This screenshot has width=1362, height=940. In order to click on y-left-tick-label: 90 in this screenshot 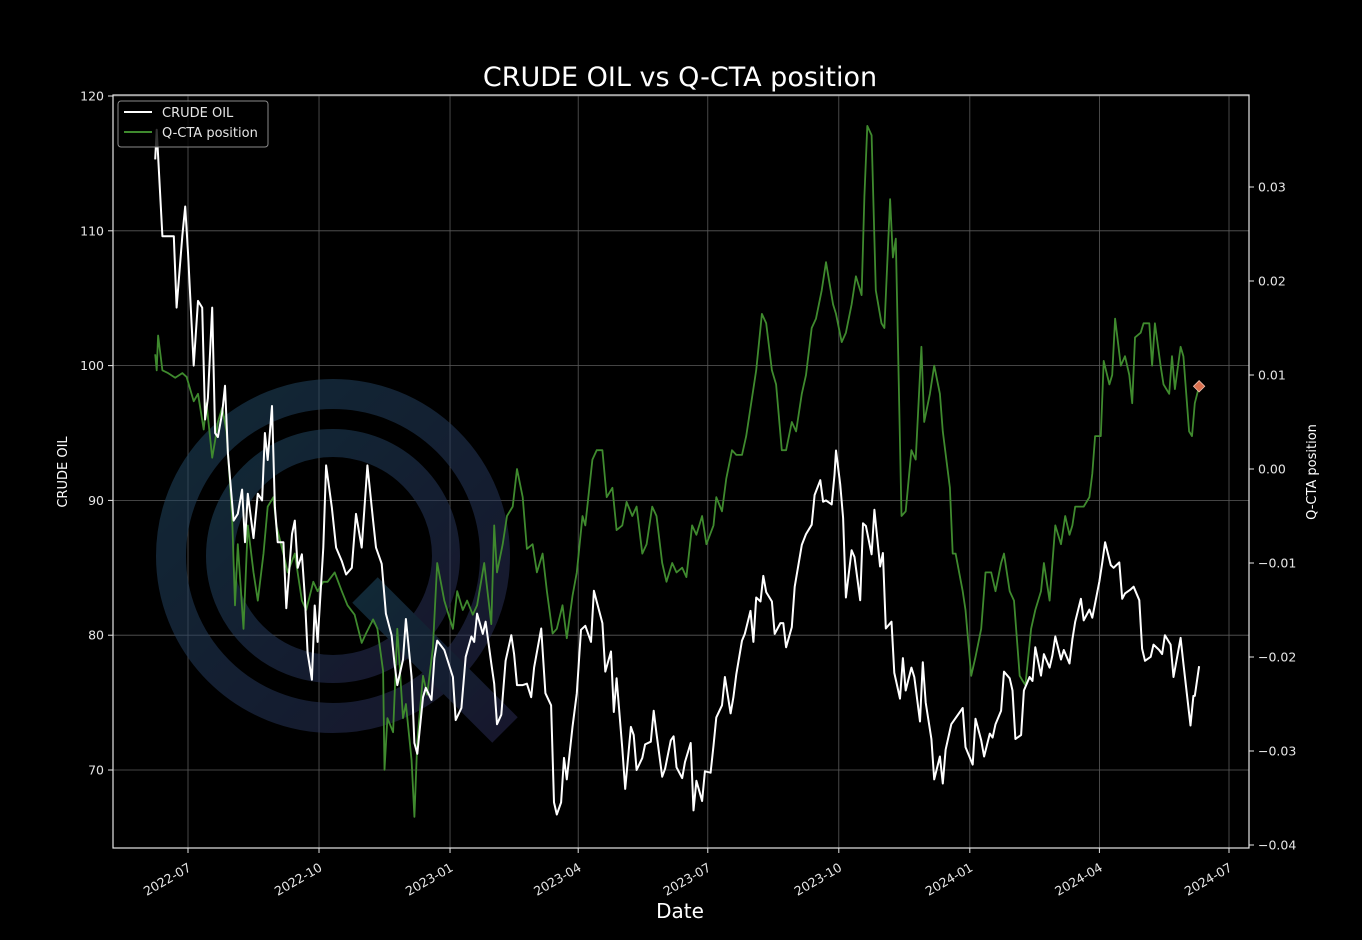, I will do `click(96, 500)`.